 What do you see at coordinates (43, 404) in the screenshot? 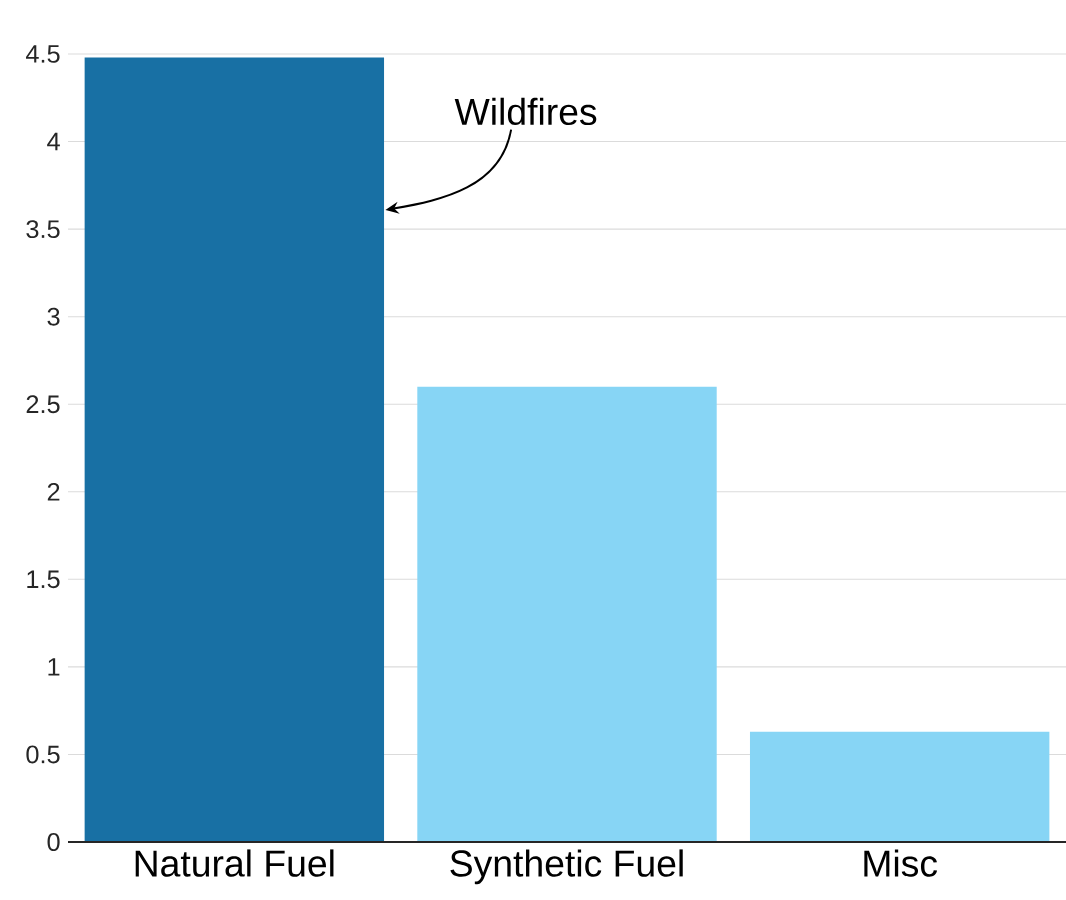
I see `y-tick-label: 2.5` at bounding box center [43, 404].